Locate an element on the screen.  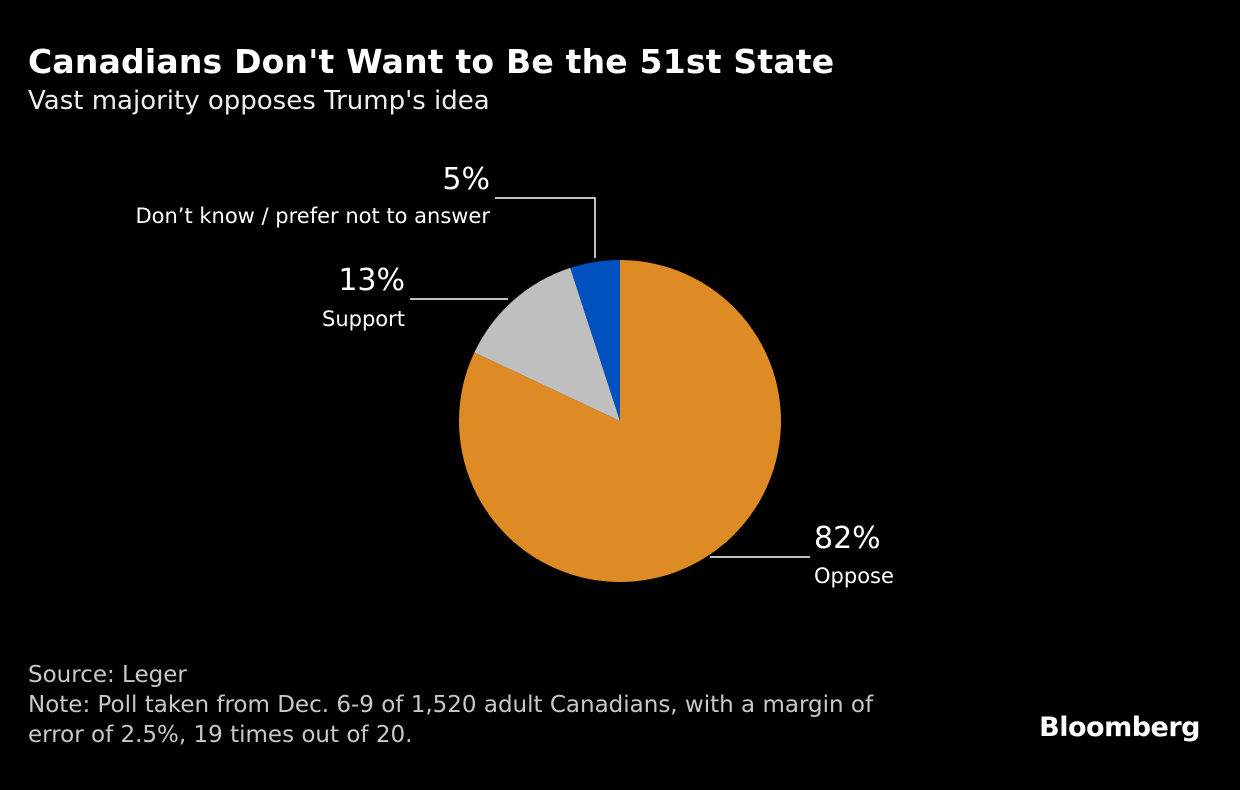
data-label-category: Don’t know / prefer not to answer is located at coordinates (312, 216).